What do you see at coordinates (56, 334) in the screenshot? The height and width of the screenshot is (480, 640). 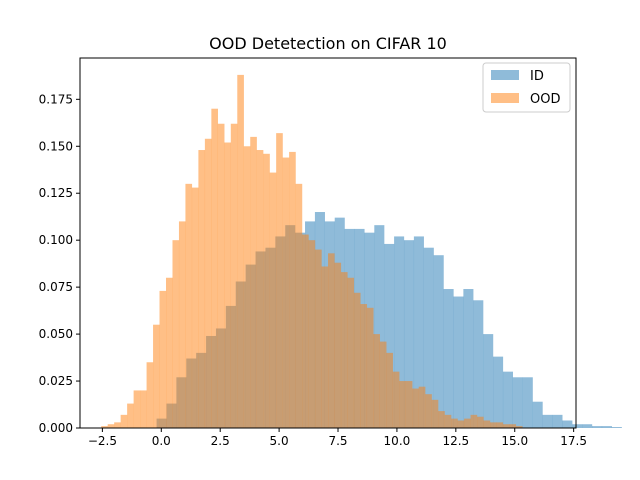 I see `y-tick-label: 0.050` at bounding box center [56, 334].